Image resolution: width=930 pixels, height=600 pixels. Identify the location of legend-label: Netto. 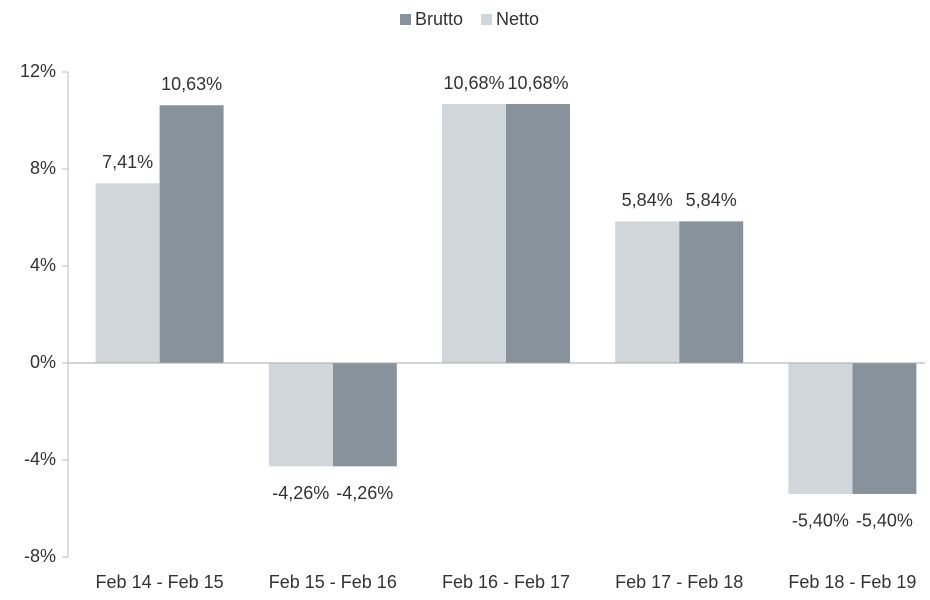
(517, 19).